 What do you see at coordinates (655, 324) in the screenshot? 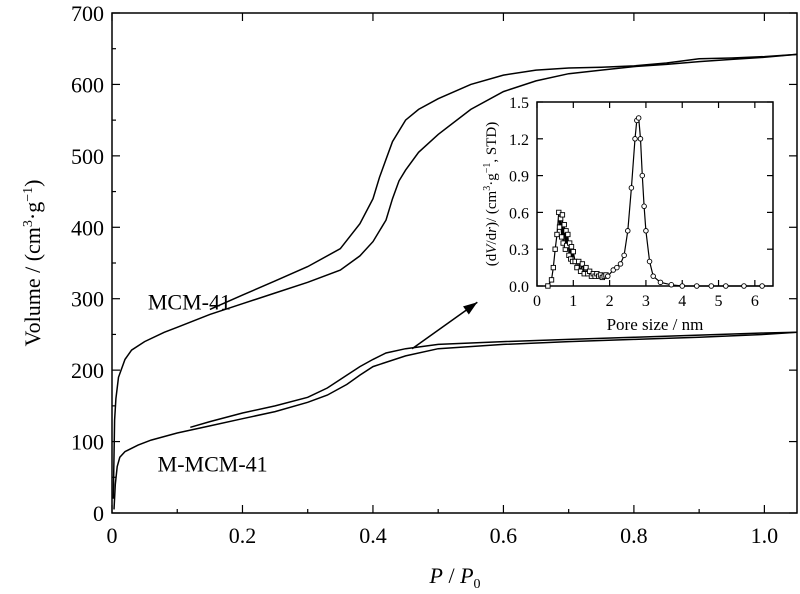
I see `inset-x-axis-label: Pore size / nm` at bounding box center [655, 324].